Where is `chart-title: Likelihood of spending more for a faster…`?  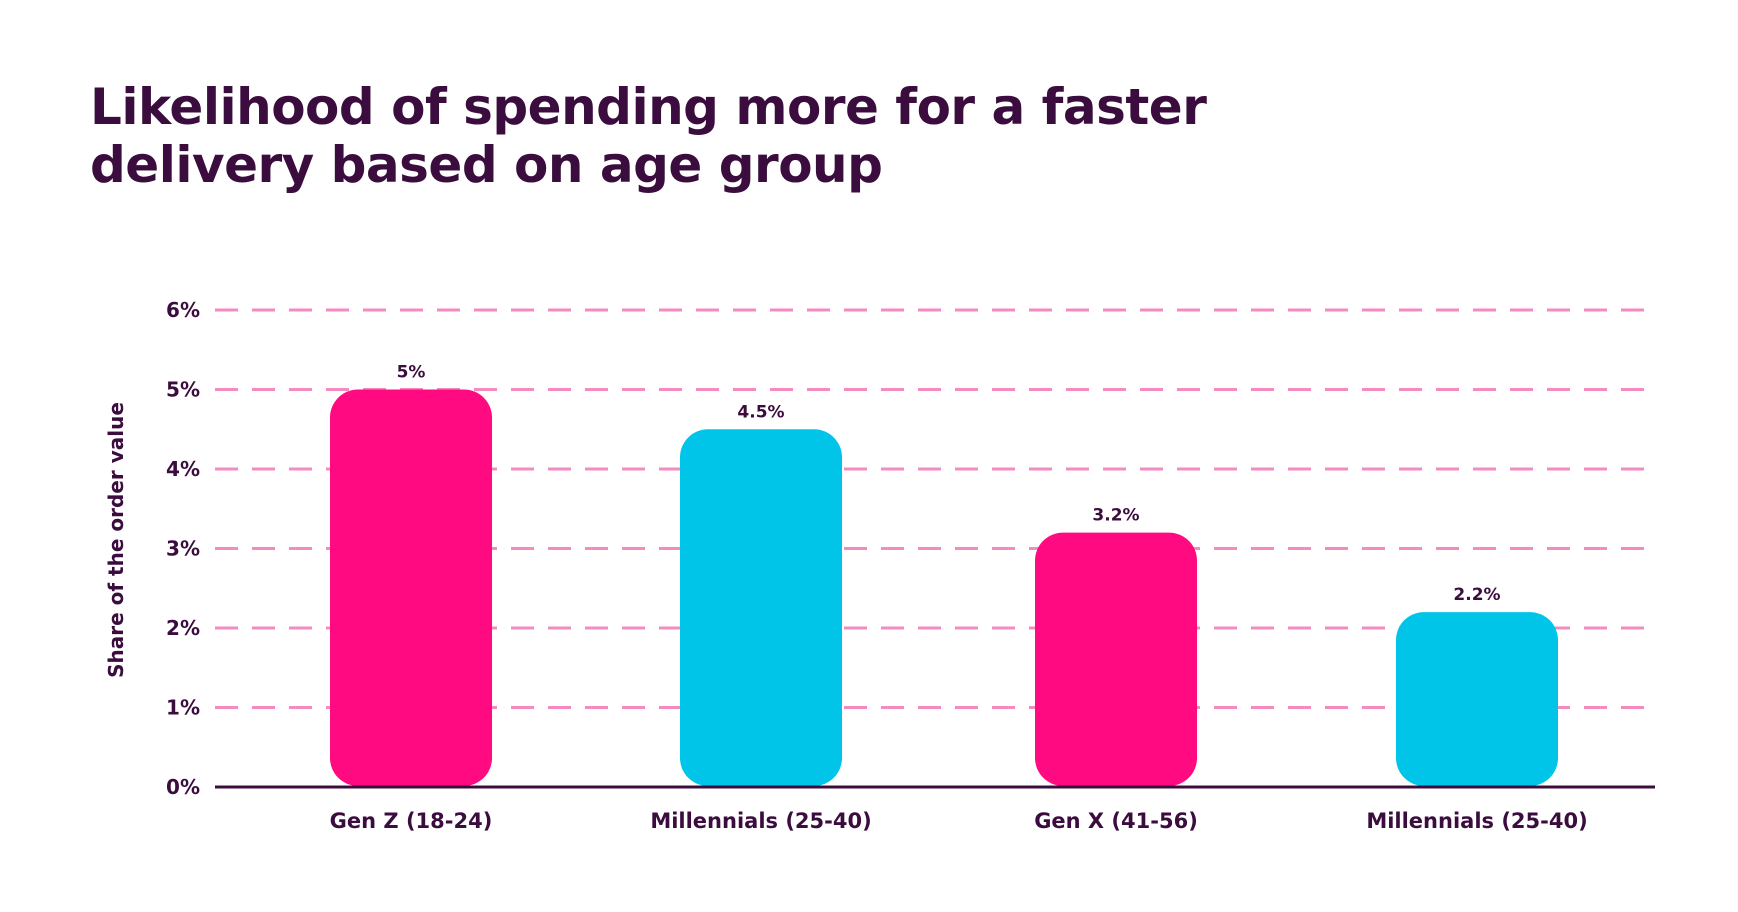 chart-title: Likelihood of spending more for a faster… is located at coordinates (648, 136).